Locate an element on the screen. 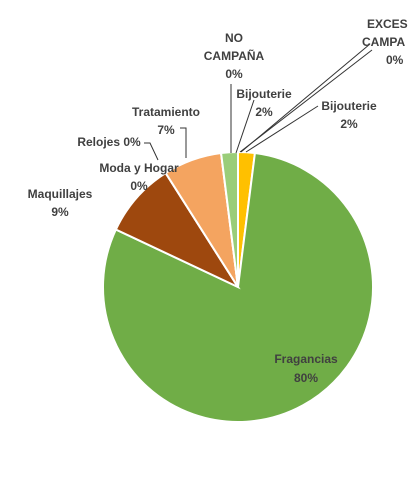 This screenshot has width=410, height=490. label-bijouterie1-name: Bijouterie is located at coordinates (264, 94).